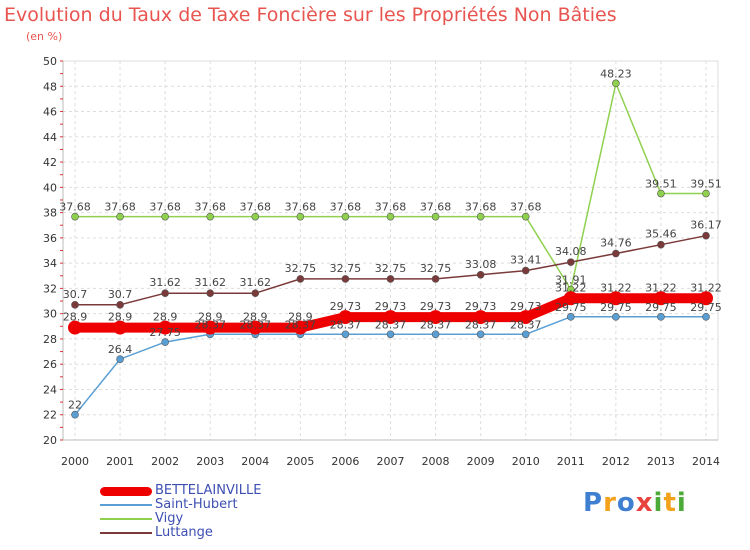 The height and width of the screenshot is (550, 750). What do you see at coordinates (165, 461) in the screenshot?
I see `x-tick-label: 2002` at bounding box center [165, 461].